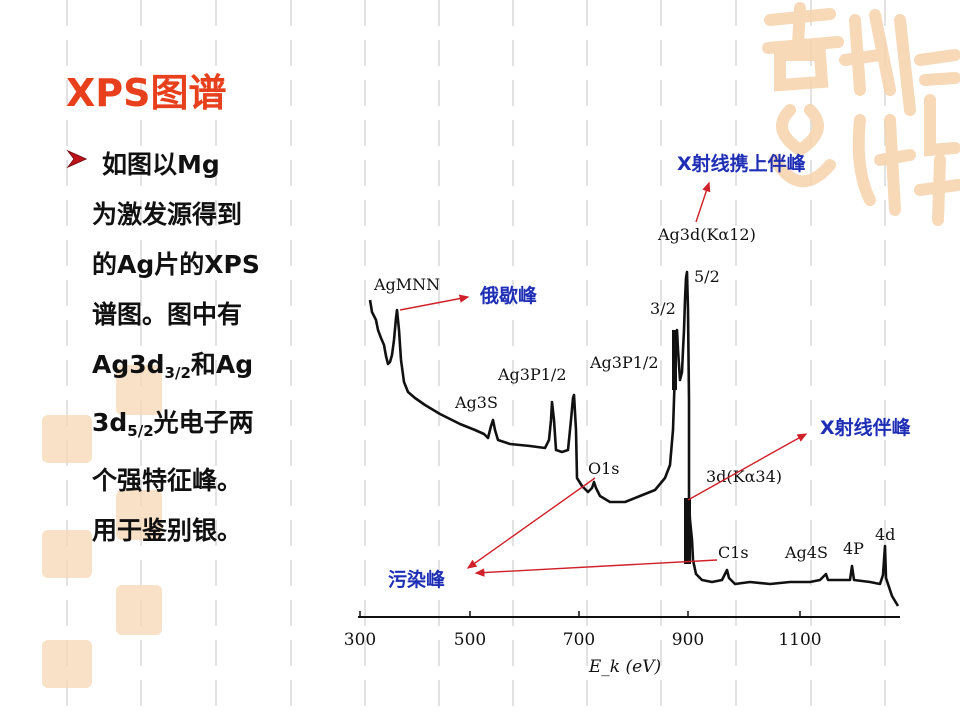 This screenshot has height=720, width=960. What do you see at coordinates (707, 276) in the screenshot?
I see `peak-label: 5/2` at bounding box center [707, 276].